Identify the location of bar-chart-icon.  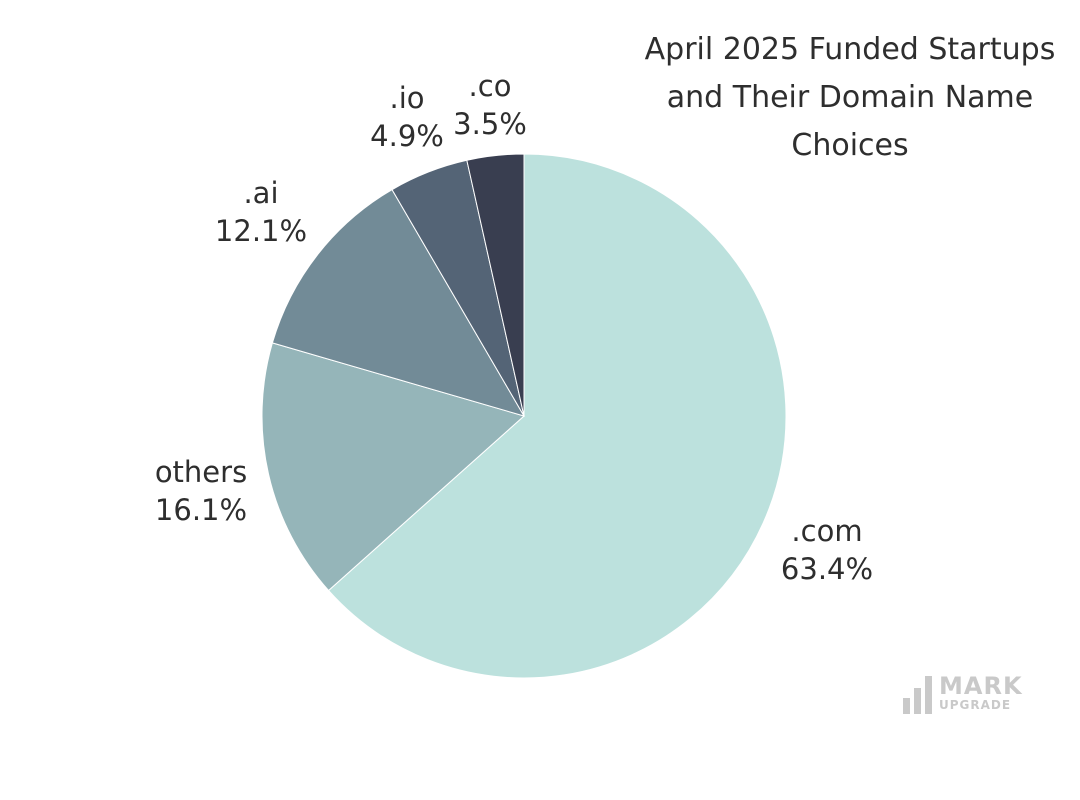
(919, 695).